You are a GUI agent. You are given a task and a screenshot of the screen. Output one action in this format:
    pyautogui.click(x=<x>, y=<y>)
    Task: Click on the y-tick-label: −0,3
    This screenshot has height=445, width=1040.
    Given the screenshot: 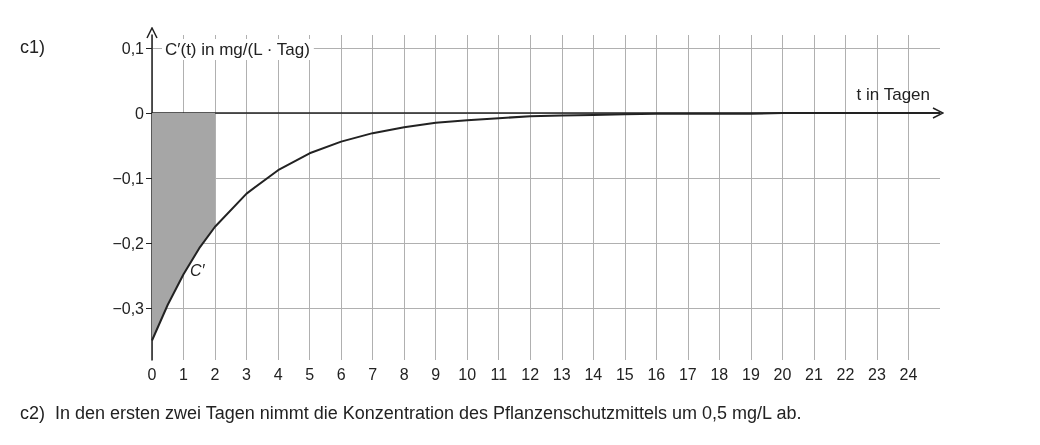 What is the action you would take?
    pyautogui.click(x=128, y=308)
    